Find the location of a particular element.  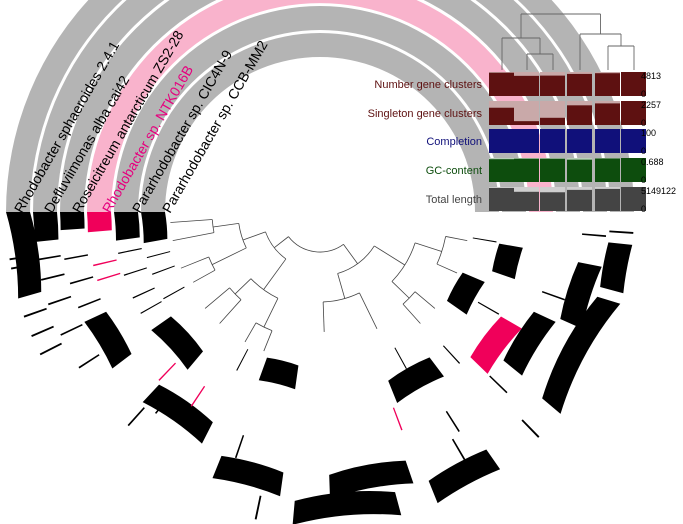

layer-row: Completion 100 0 is located at coordinates (541, 142).